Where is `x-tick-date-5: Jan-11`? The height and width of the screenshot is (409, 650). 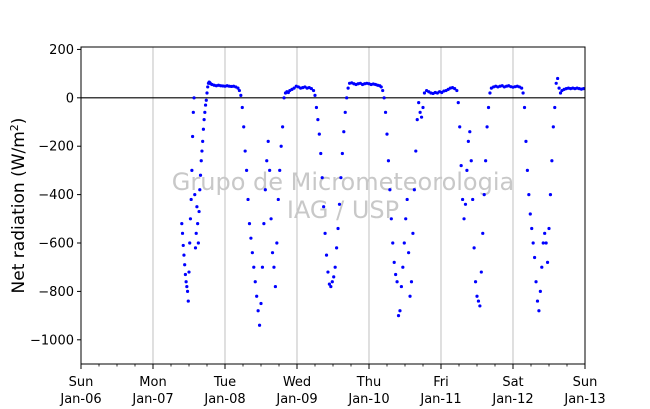 x-tick-date-5: Jan-11 is located at coordinates (440, 399).